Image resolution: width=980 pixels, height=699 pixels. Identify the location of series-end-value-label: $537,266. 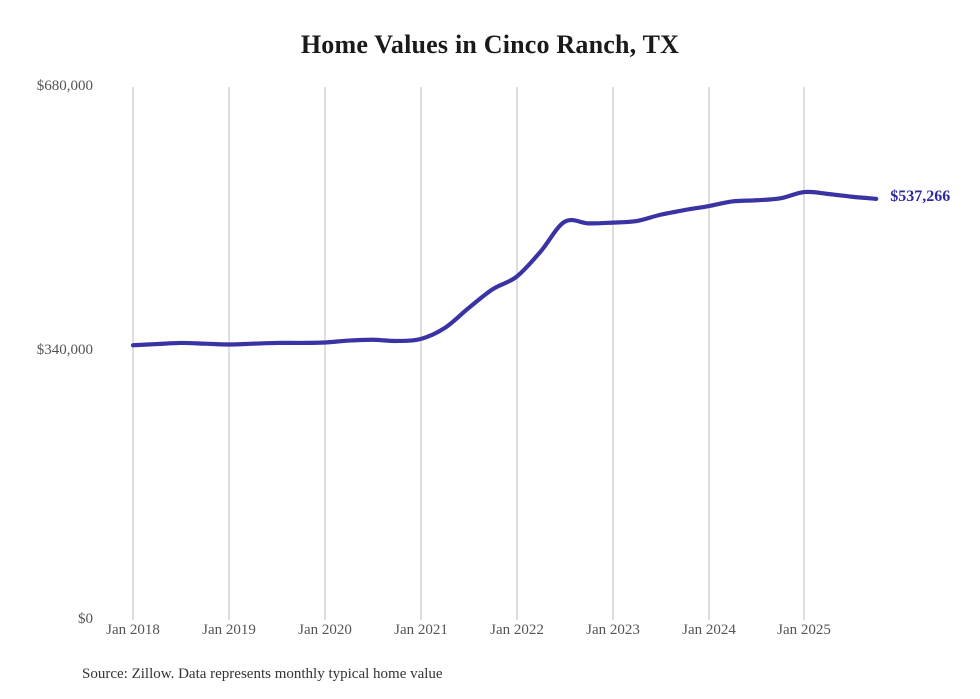
(920, 196).